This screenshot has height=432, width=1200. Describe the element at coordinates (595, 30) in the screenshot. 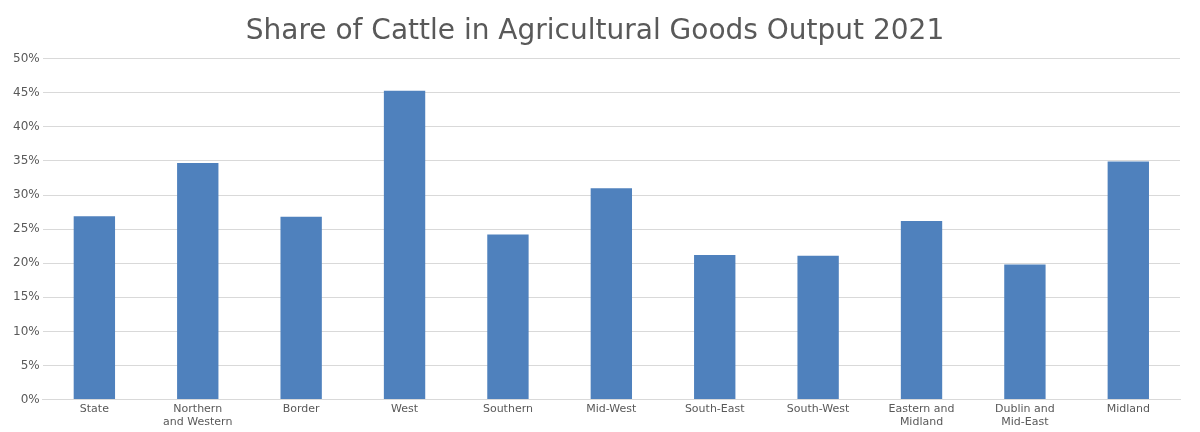

I see `chart-title: Share of Cattle in Agricultural Goods Output 2021` at that location.